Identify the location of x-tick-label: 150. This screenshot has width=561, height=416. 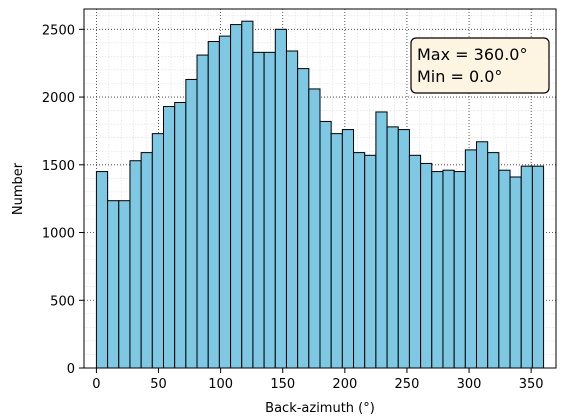
(282, 384).